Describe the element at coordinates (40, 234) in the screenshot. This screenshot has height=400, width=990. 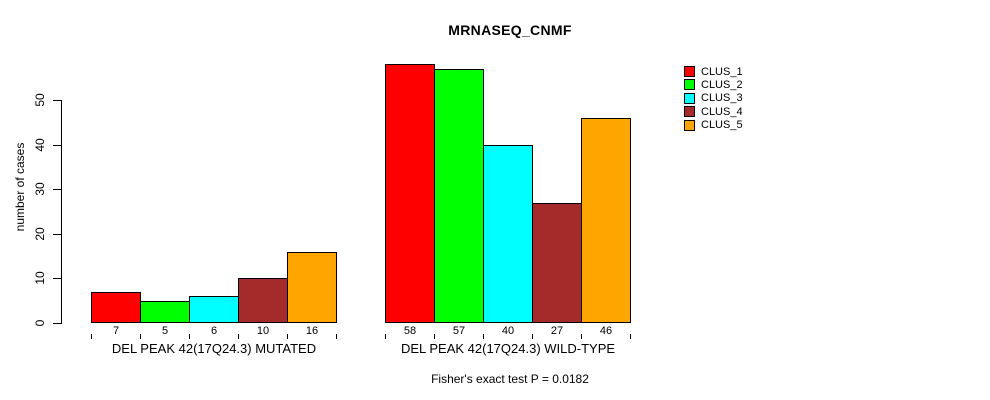
I see `y-axis-tick-label: 20` at that location.